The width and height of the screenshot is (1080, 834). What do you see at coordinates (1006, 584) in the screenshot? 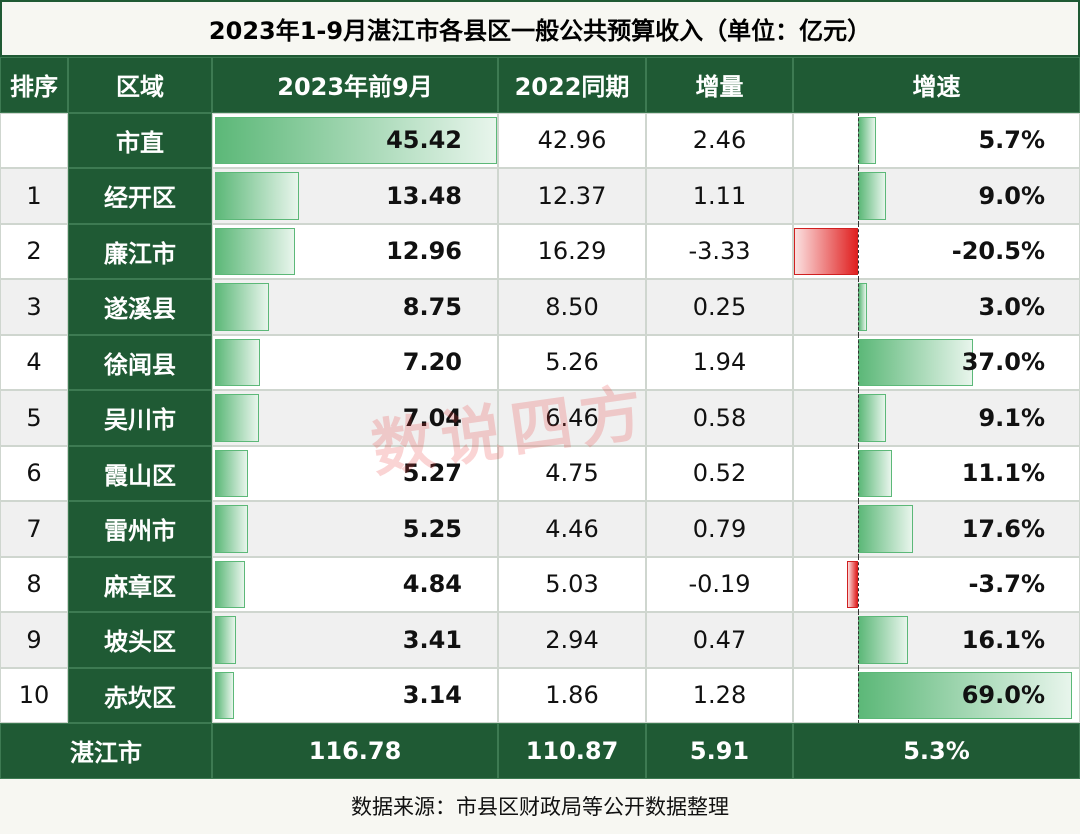
I see `growth-value: -3.7%` at bounding box center [1006, 584].